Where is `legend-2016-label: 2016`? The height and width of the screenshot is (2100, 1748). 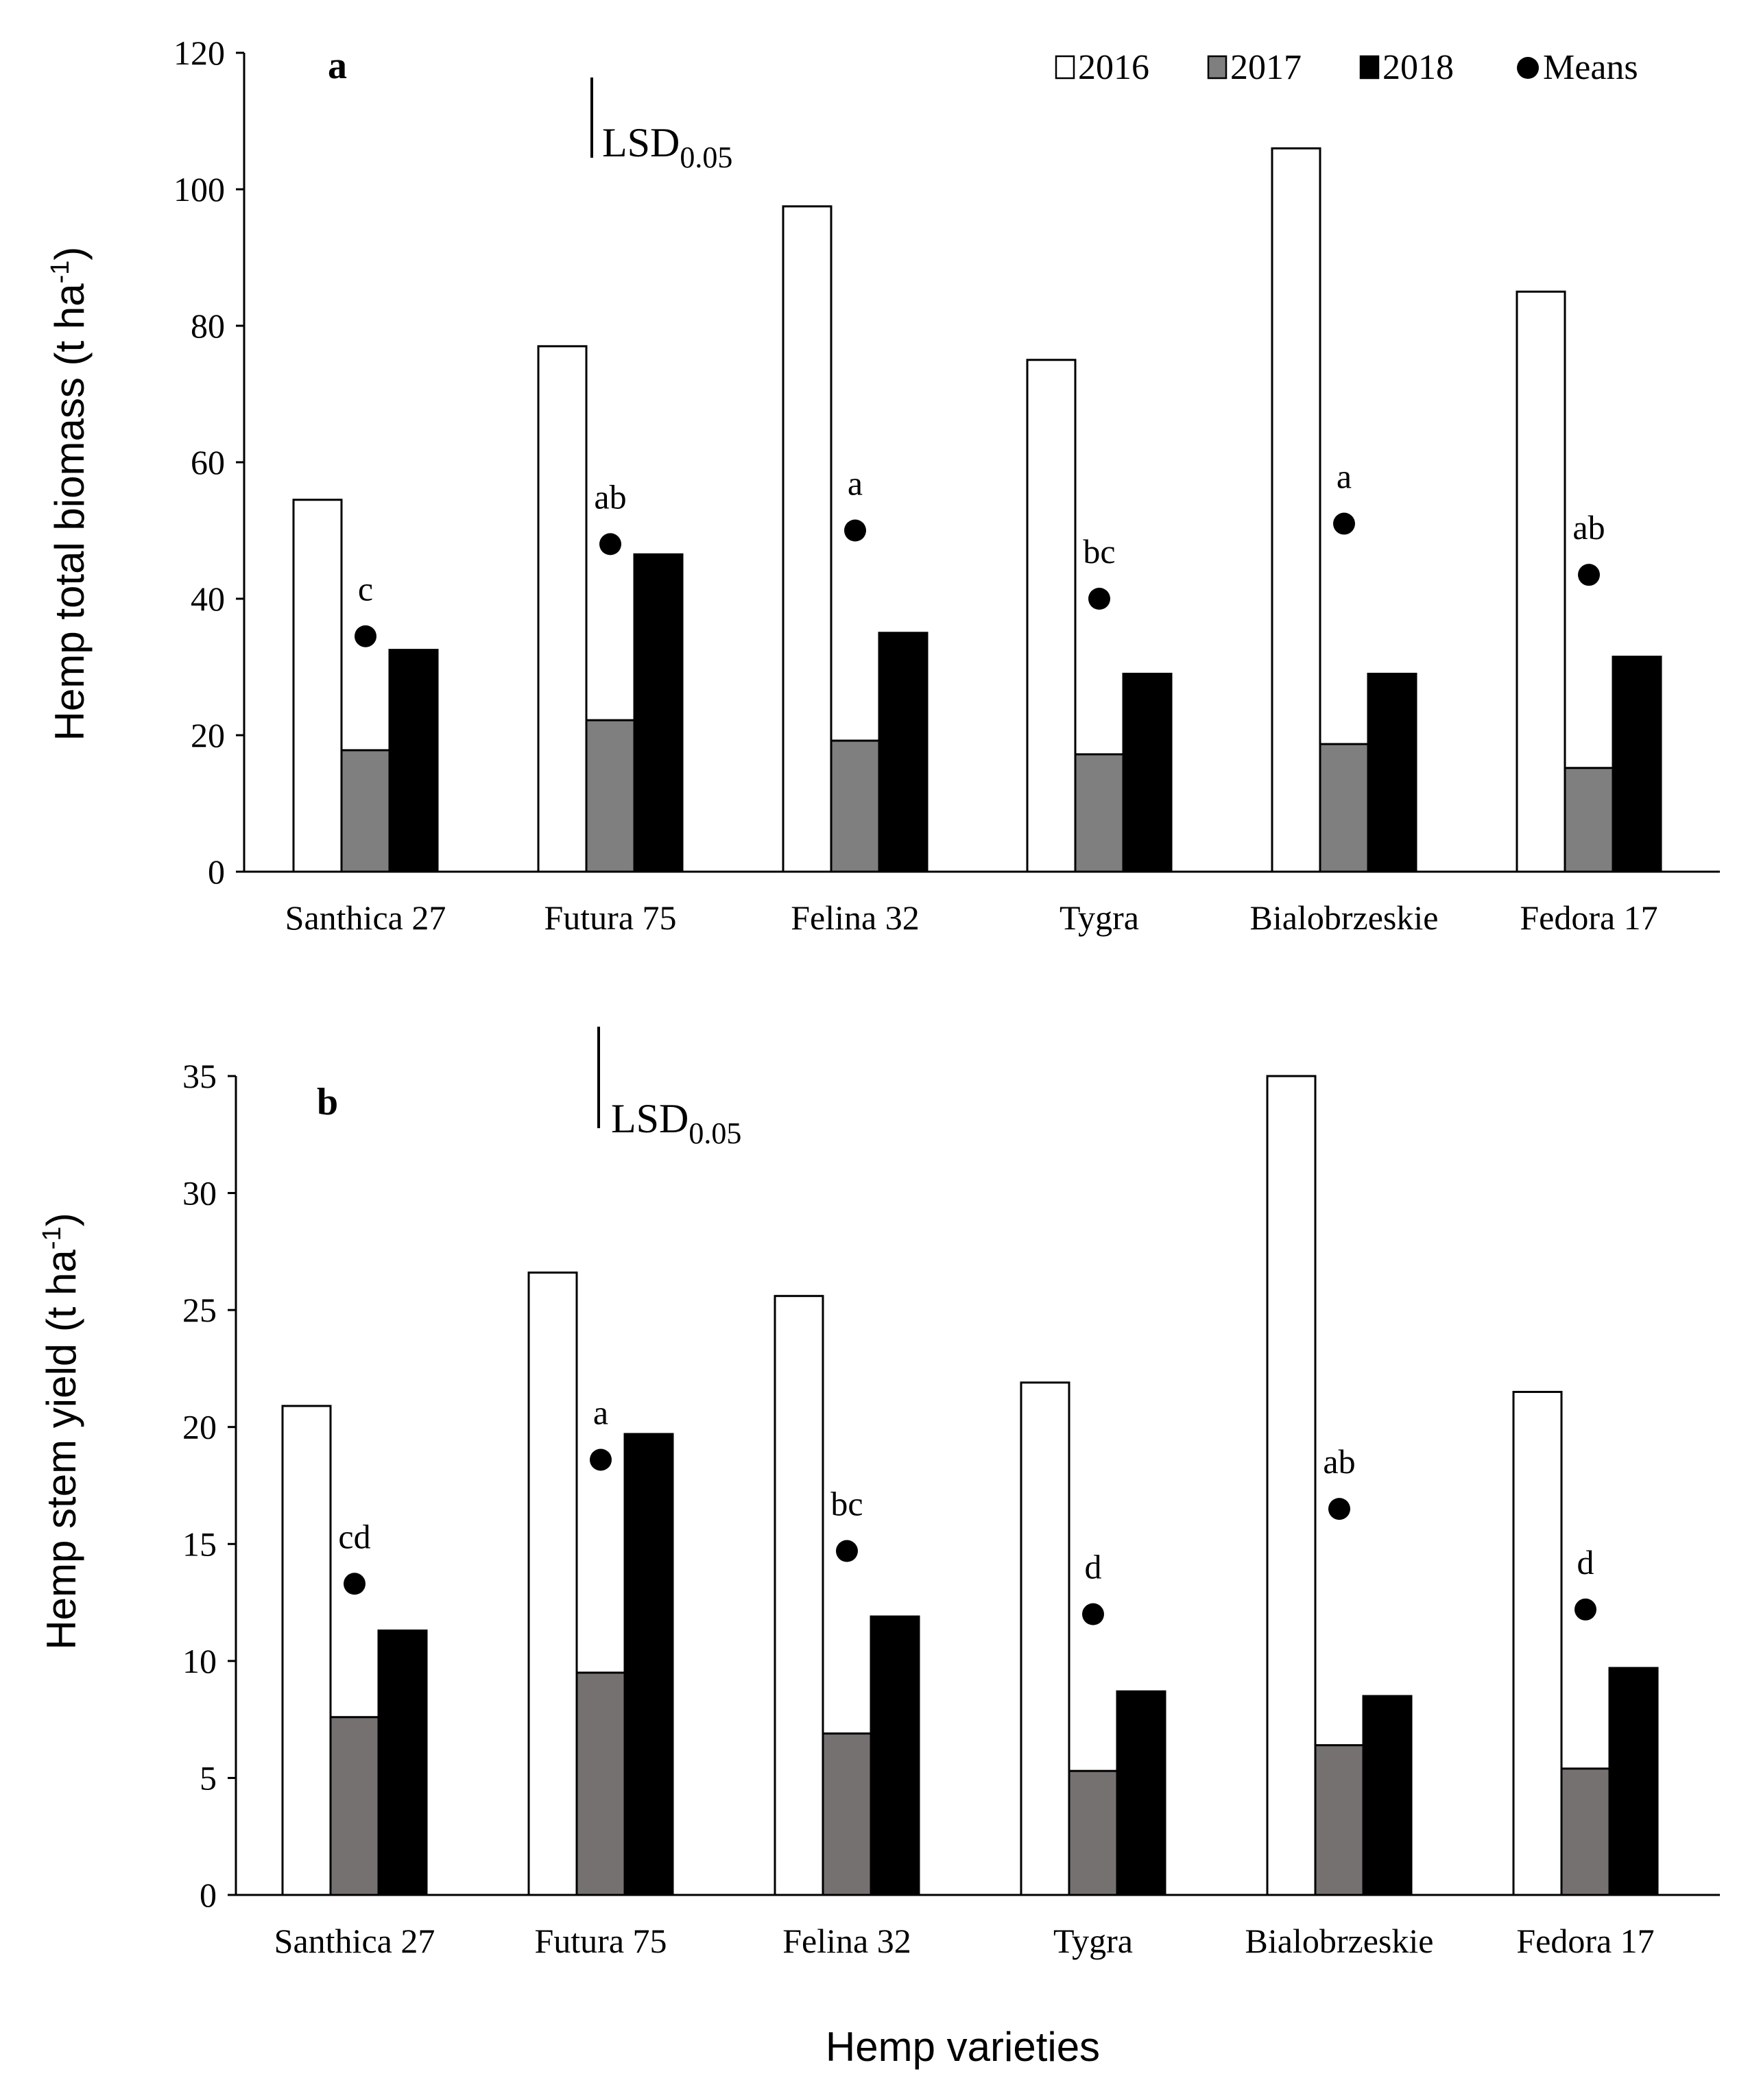 legend-2016-label: 2016 is located at coordinates (1113, 68).